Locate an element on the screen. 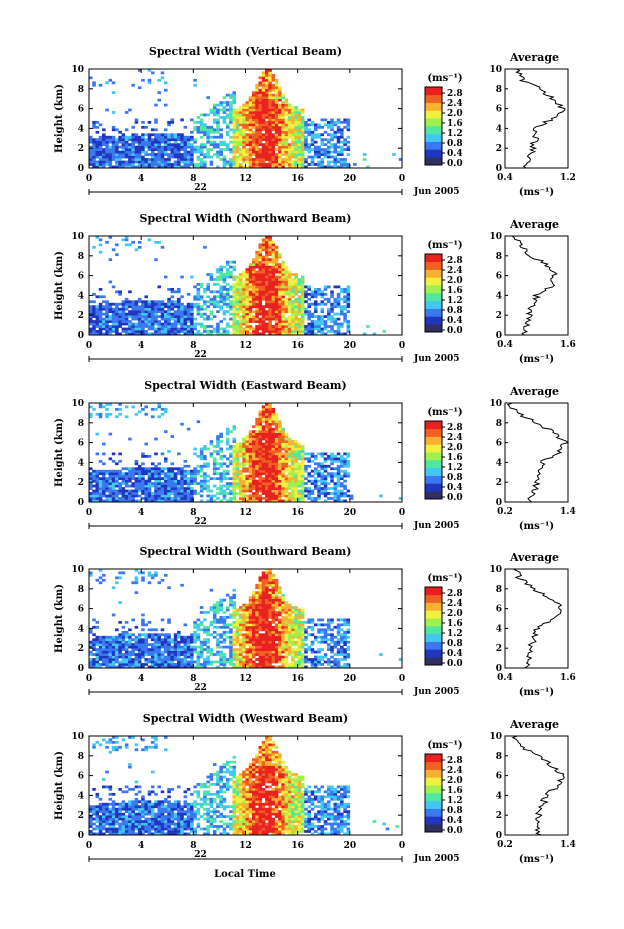 The width and height of the screenshot is (624, 929). avg-y-tick-label: 4 is located at coordinates (499, 296).